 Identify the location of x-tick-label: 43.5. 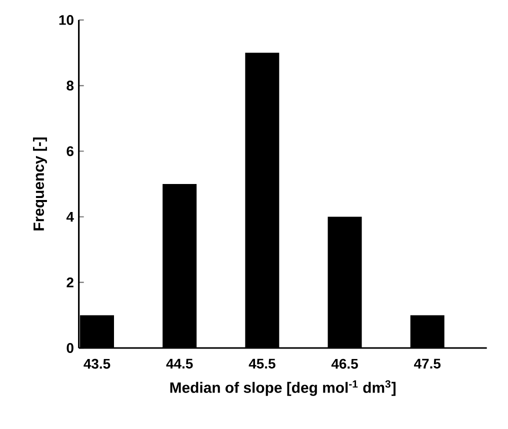
(97, 363).